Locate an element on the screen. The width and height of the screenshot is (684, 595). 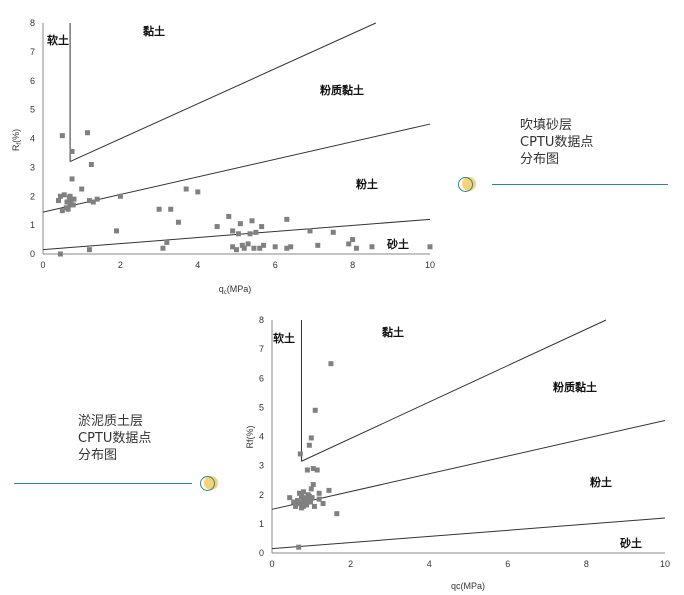
x-tick-label: 0 is located at coordinates (42, 265).